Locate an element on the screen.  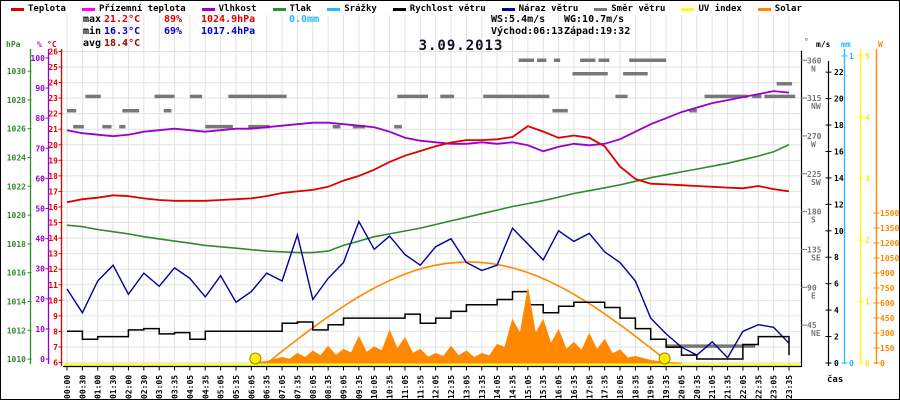
stat-min-humidity: 69% is located at coordinates (173, 31).